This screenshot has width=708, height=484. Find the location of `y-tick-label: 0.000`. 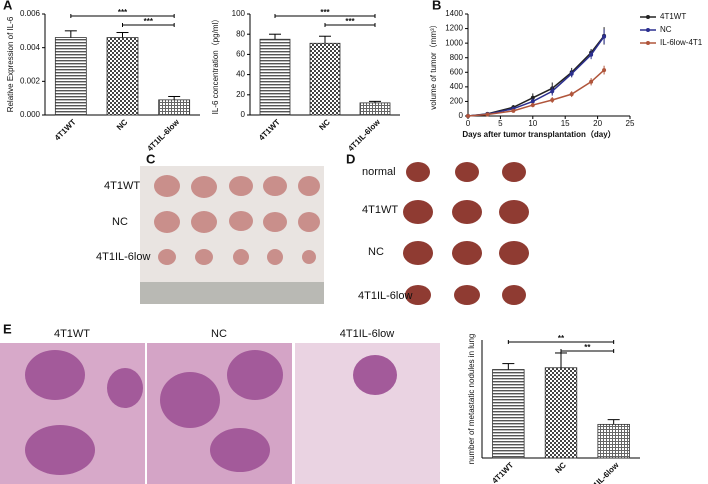

y-tick-label: 0.000 is located at coordinates (30, 114).